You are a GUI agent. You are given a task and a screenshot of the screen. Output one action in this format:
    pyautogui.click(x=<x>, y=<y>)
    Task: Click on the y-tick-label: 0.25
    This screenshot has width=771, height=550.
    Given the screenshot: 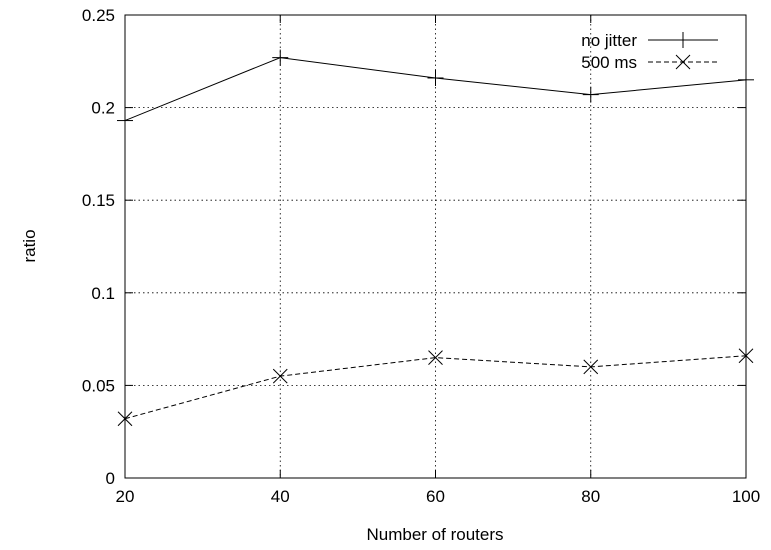 What is the action you would take?
    pyautogui.click(x=98, y=15)
    